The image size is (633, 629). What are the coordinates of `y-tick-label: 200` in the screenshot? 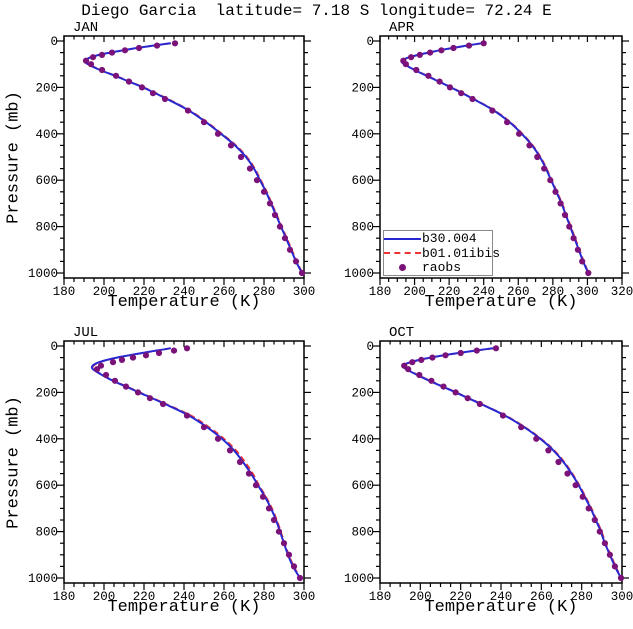 It's located at (46, 88).